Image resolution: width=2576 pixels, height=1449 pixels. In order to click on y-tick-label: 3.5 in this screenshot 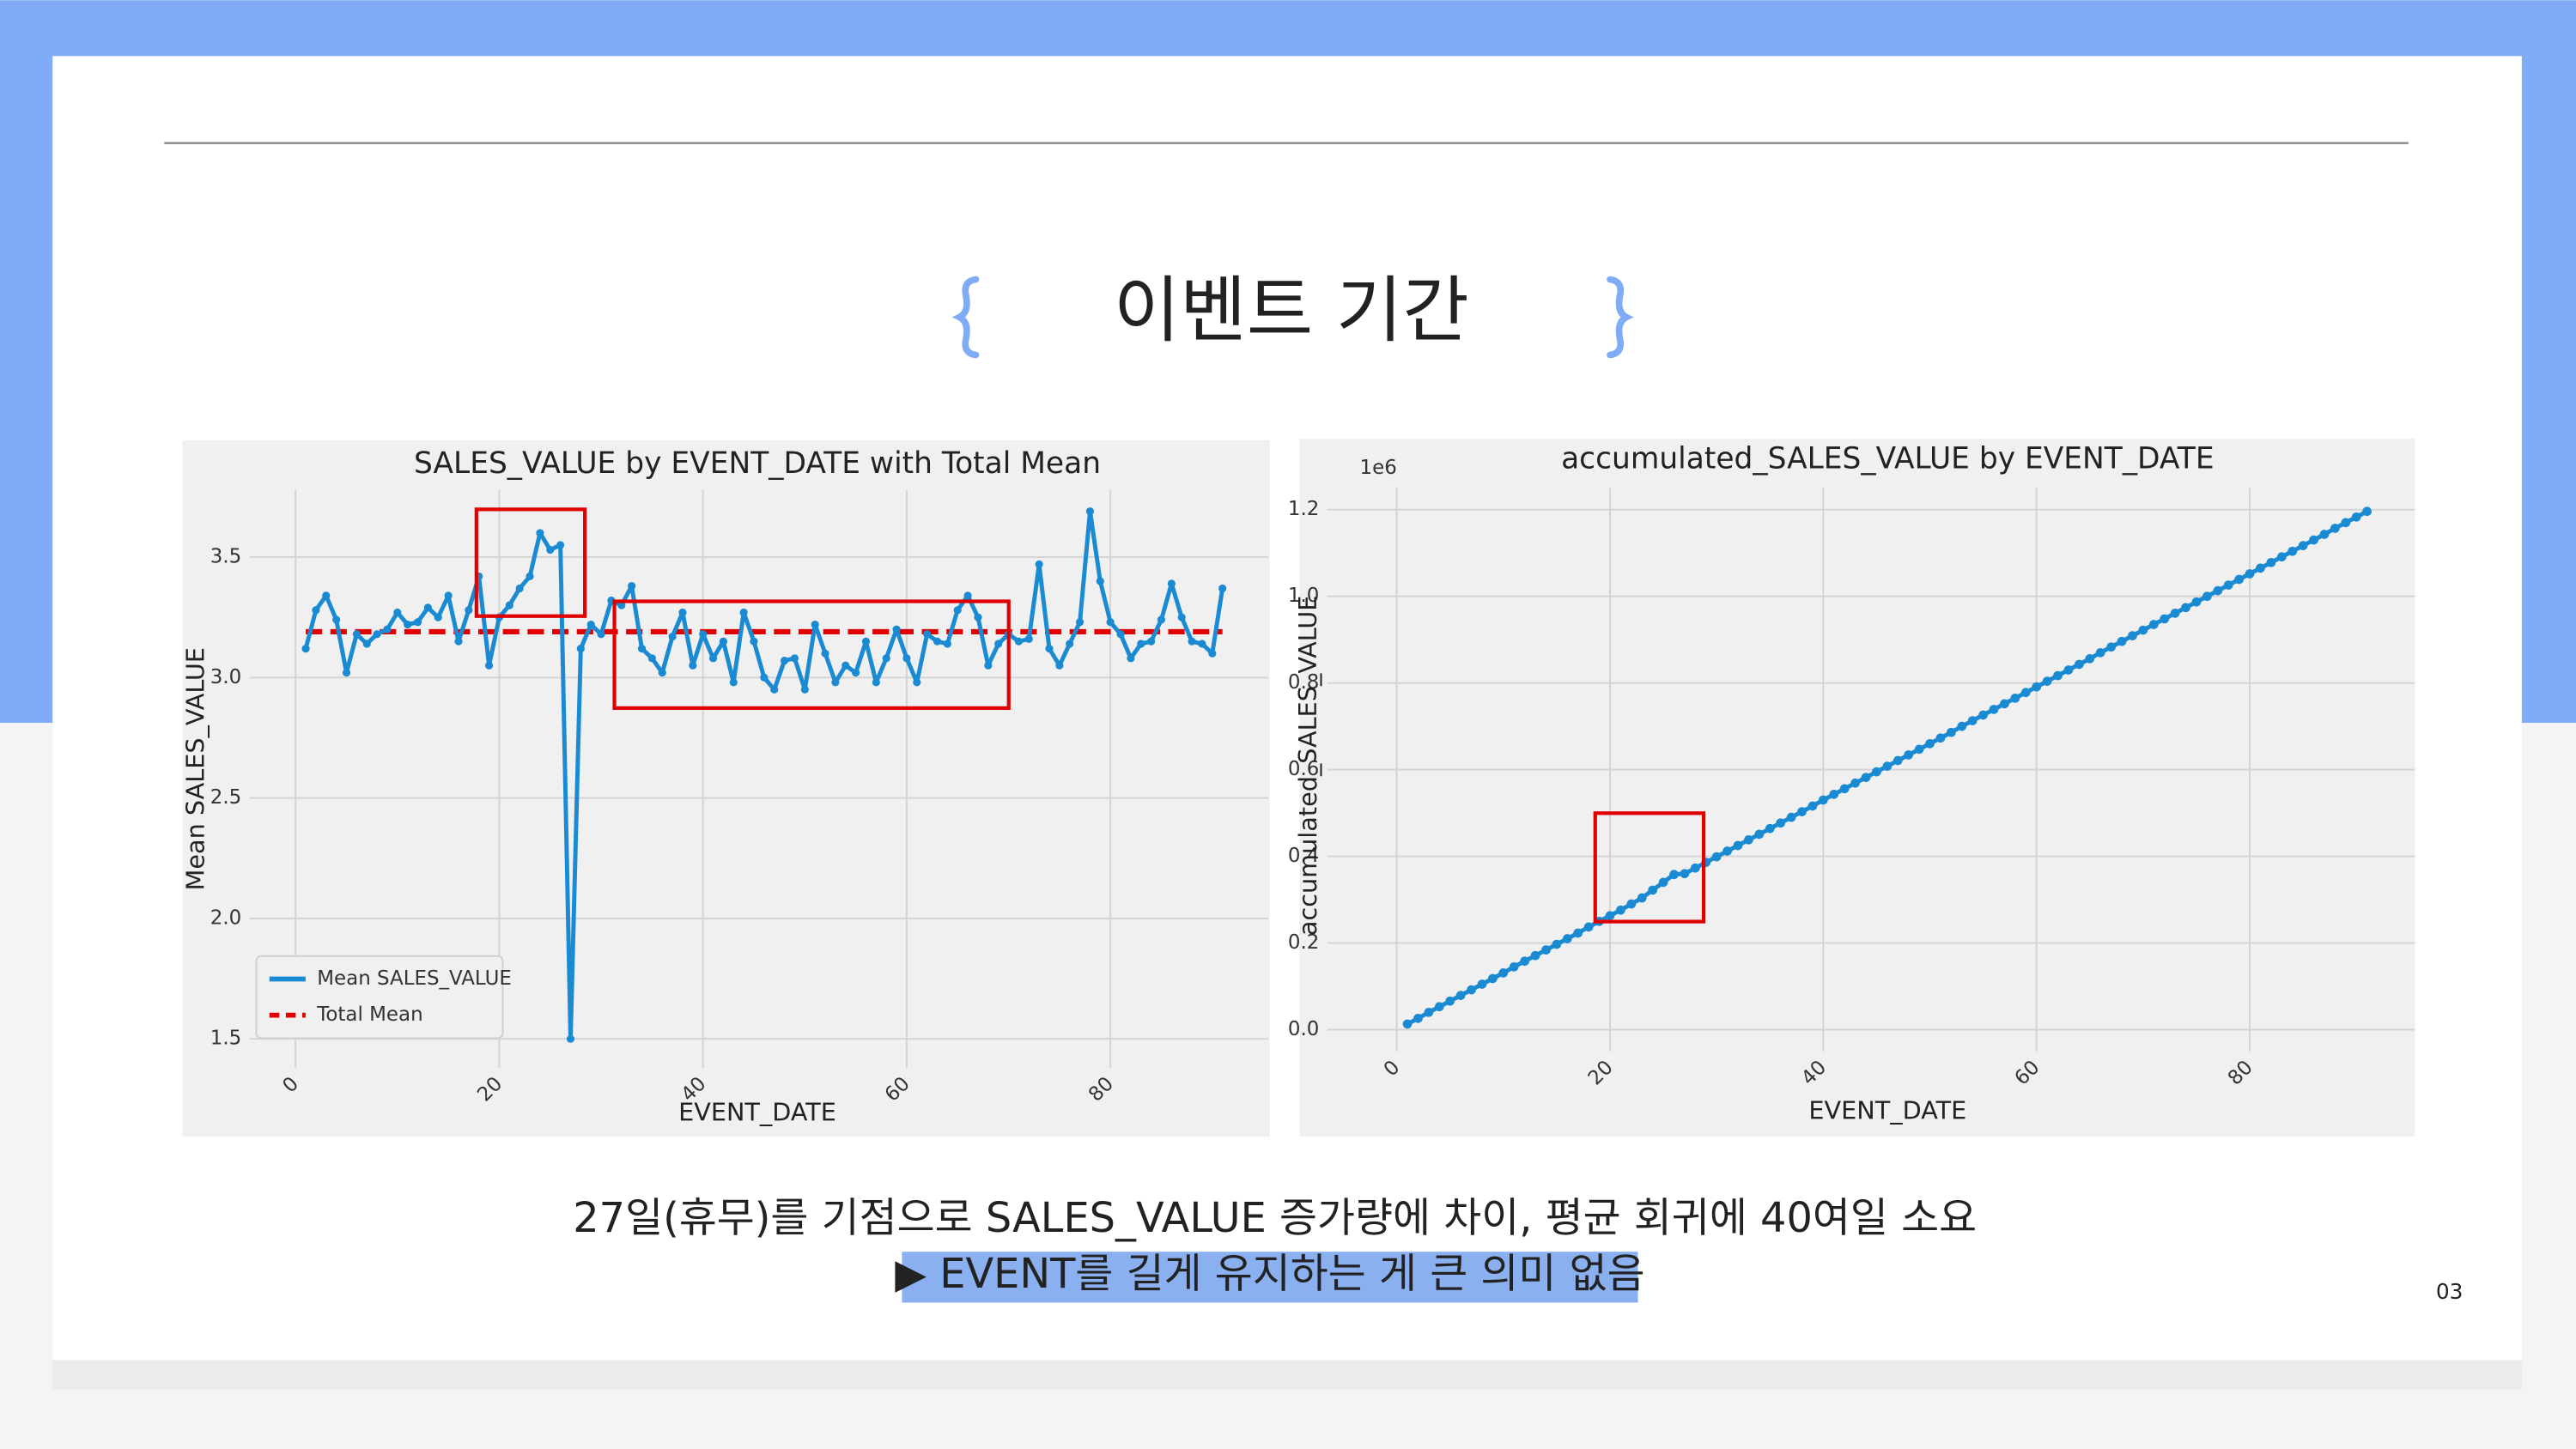, I will do `click(226, 556)`.